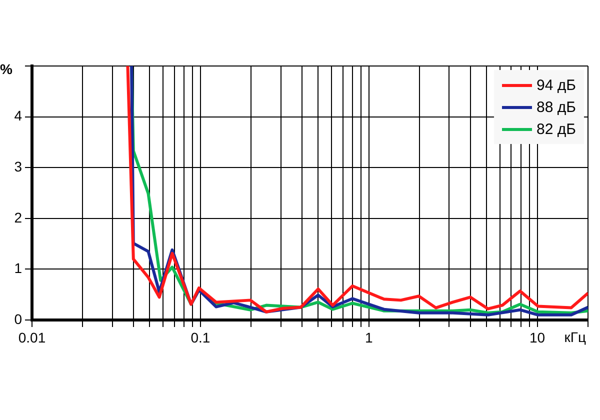  What do you see at coordinates (556, 107) in the screenshot?
I see `legend-label: 88 дБ` at bounding box center [556, 107].